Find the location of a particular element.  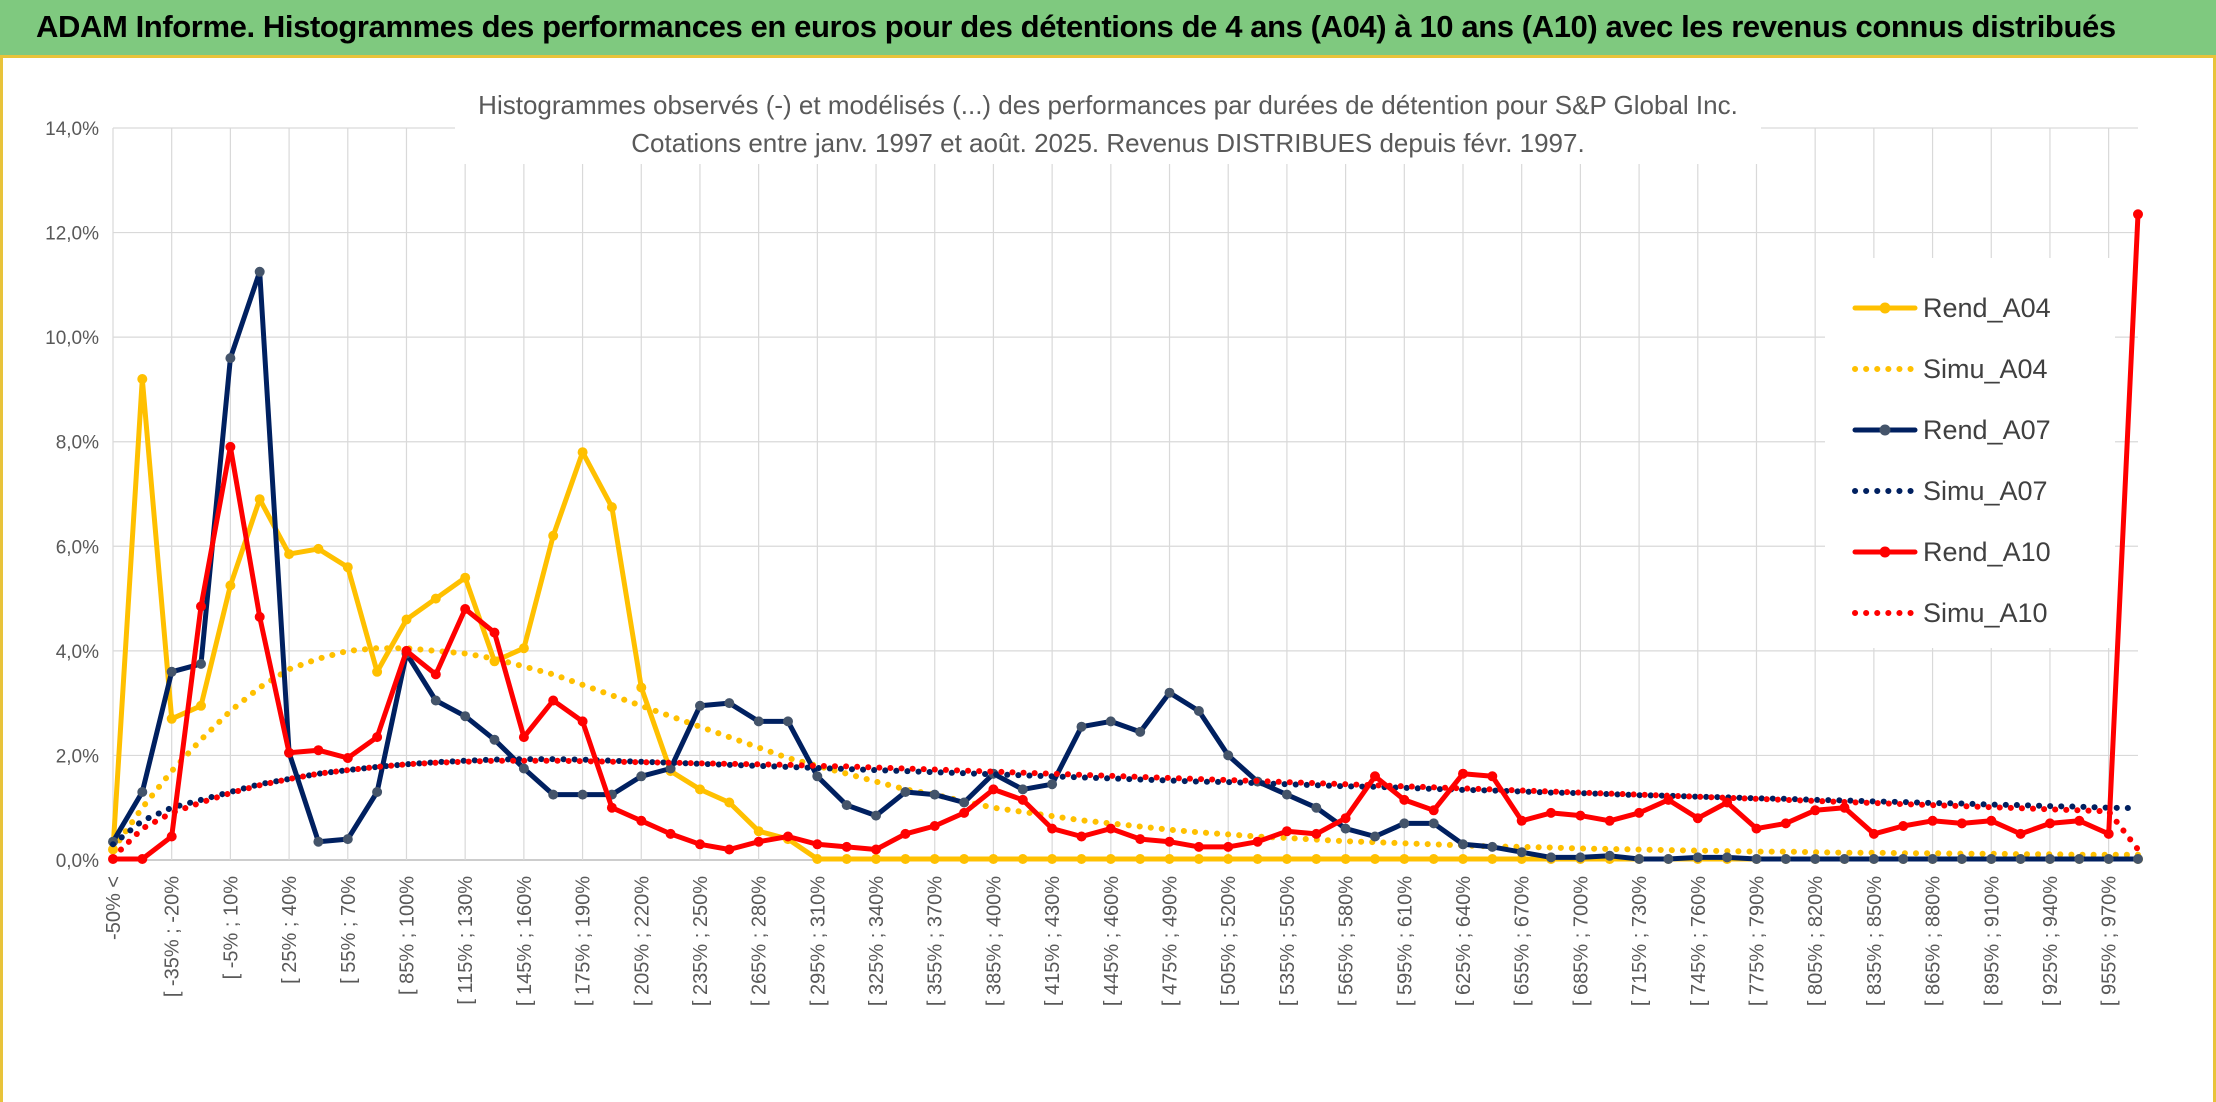

legend-label-rend-a10: Rend_A10 is located at coordinates (1987, 552).